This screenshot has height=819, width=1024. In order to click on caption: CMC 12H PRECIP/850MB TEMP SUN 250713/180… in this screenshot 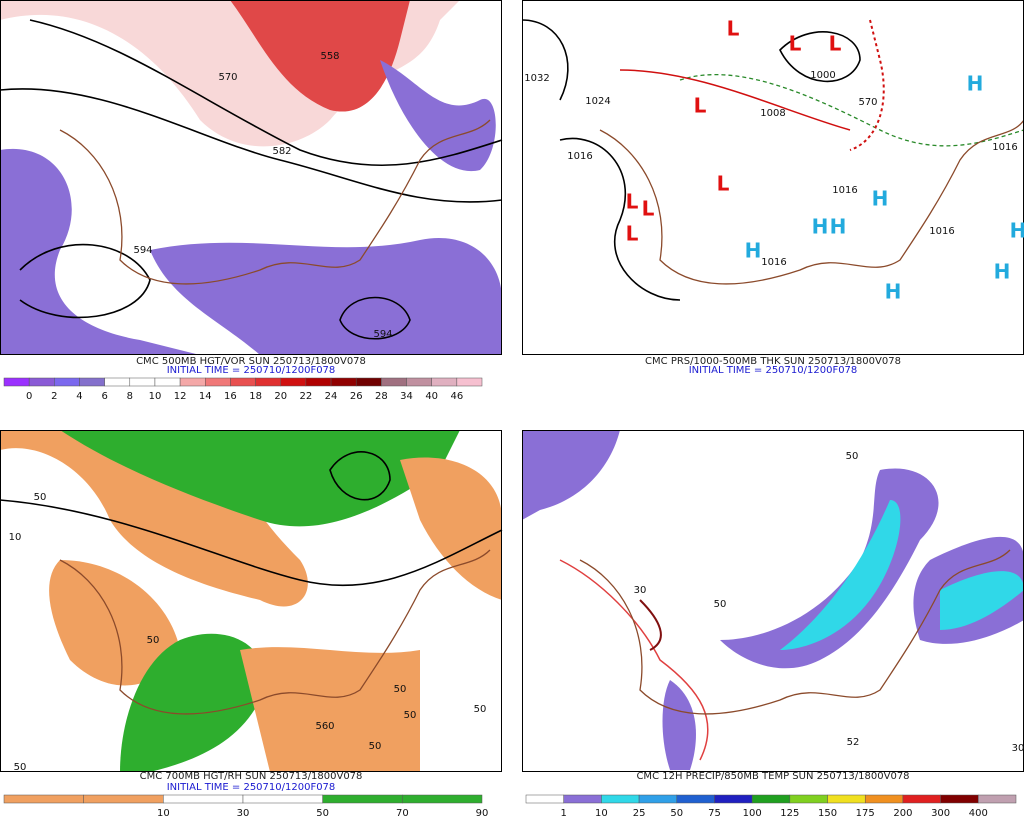, I will do `click(772, 776)`.